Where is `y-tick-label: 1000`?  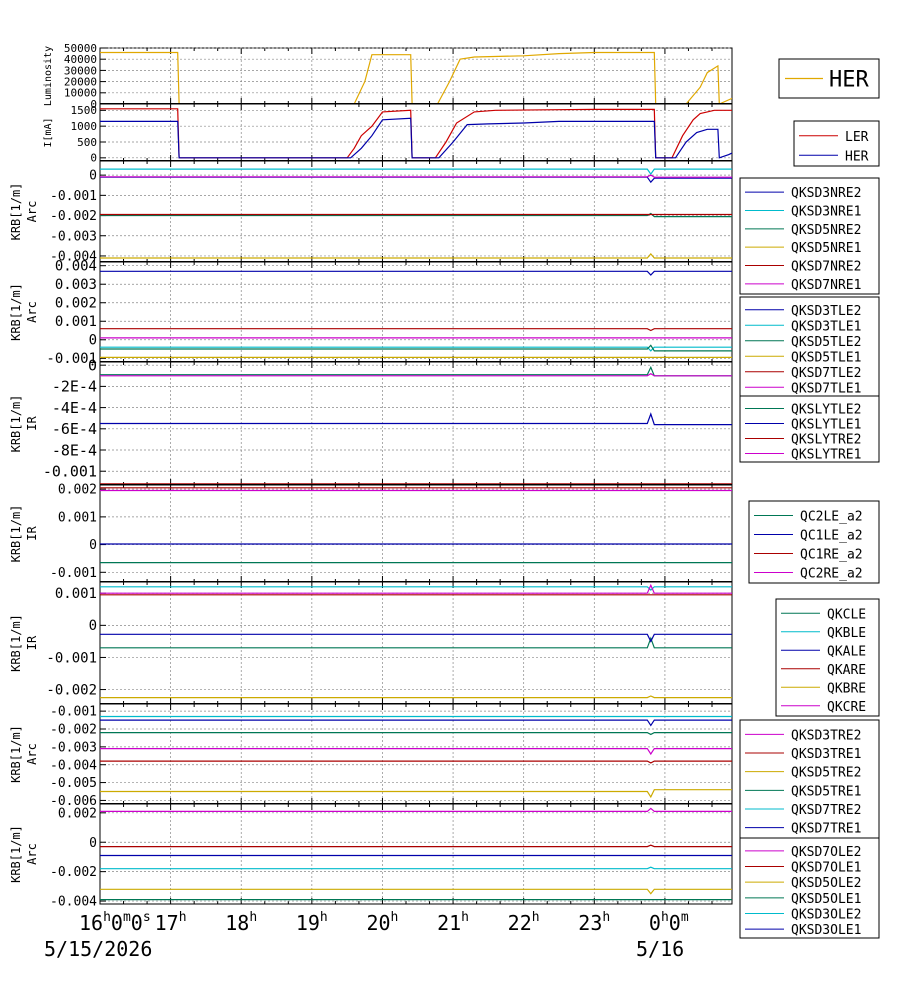 y-tick-label: 1000 is located at coordinates (84, 126).